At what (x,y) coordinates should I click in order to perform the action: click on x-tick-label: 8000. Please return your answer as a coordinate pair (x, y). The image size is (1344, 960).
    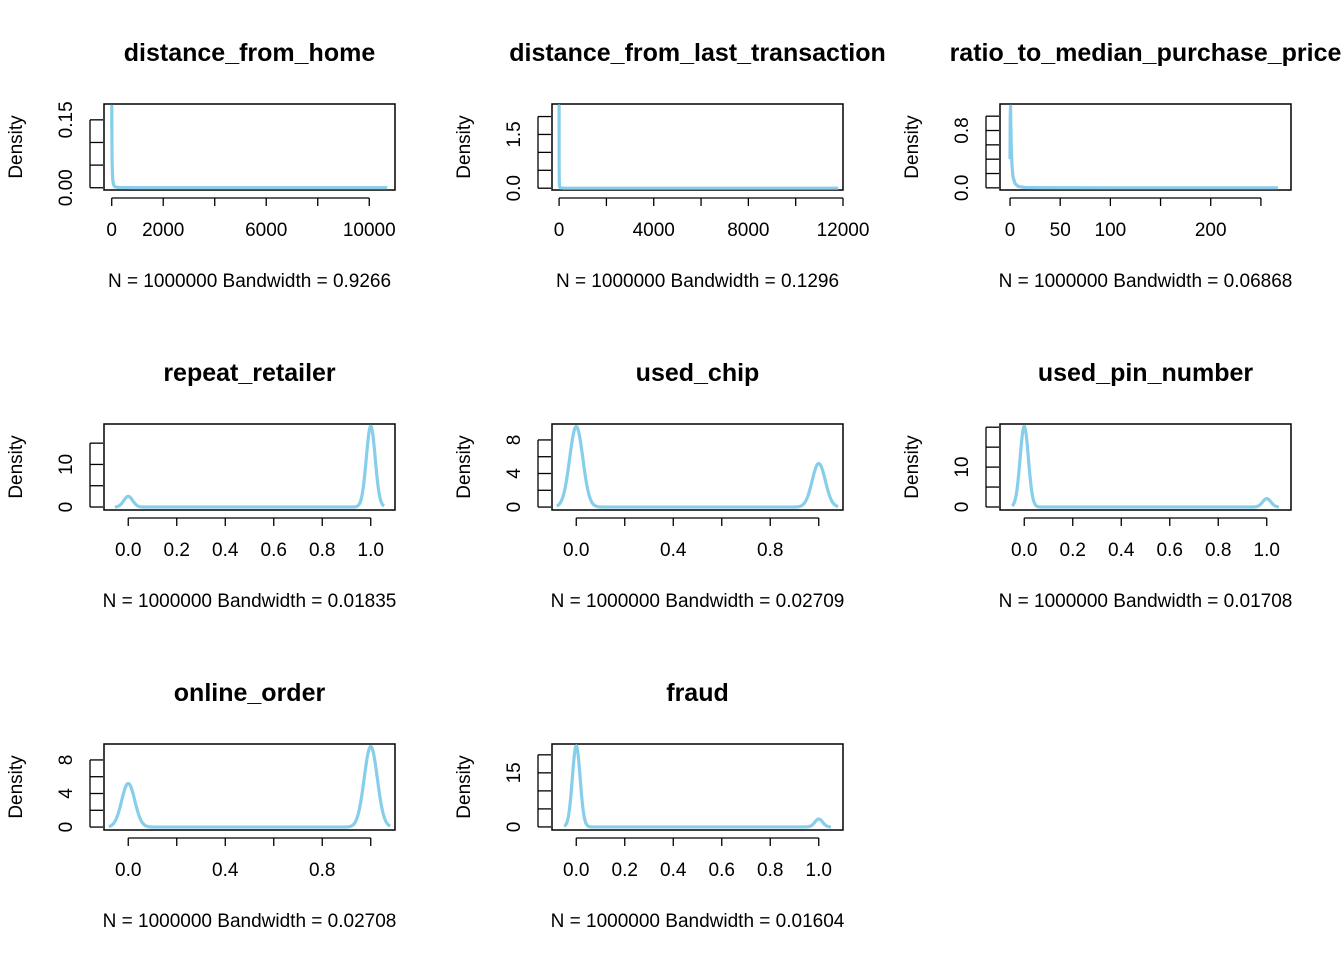
    Looking at the image, I should click on (748, 230).